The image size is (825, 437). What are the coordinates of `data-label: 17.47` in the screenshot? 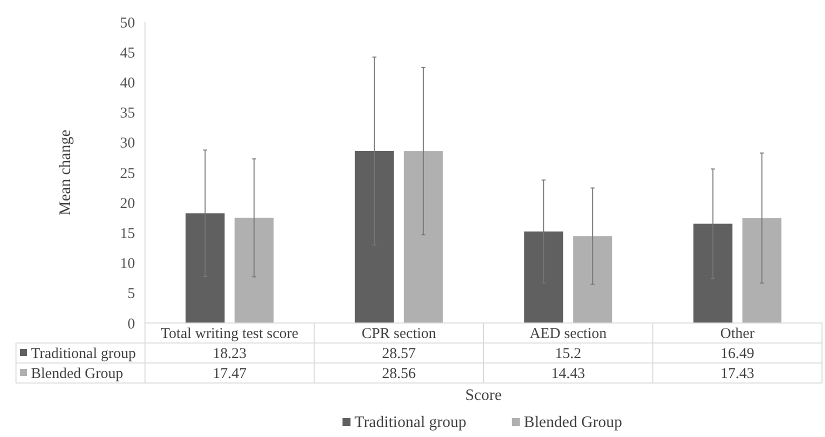 It's located at (229, 374).